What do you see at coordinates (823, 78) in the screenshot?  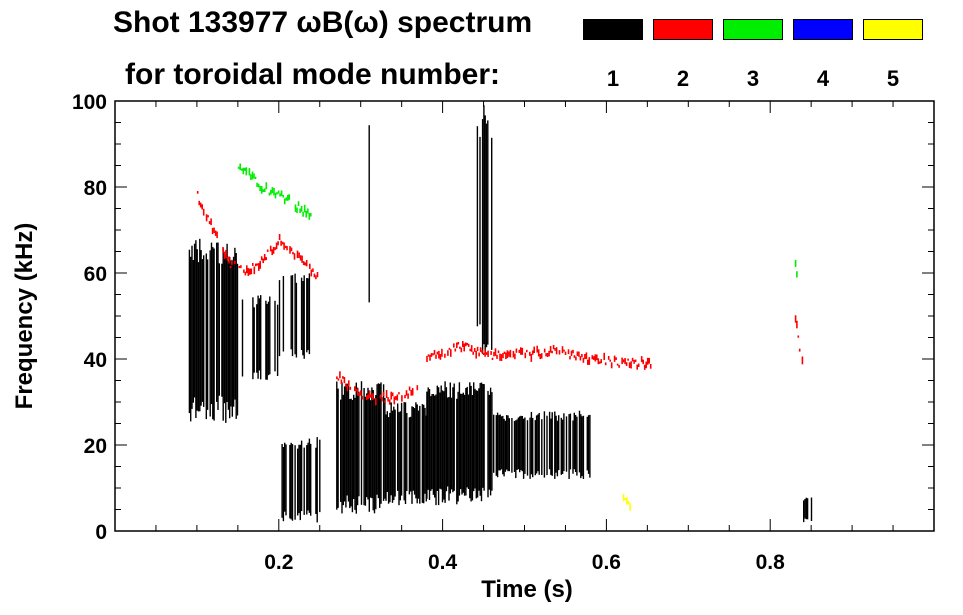 I see `legend-label-4: 4` at bounding box center [823, 78].